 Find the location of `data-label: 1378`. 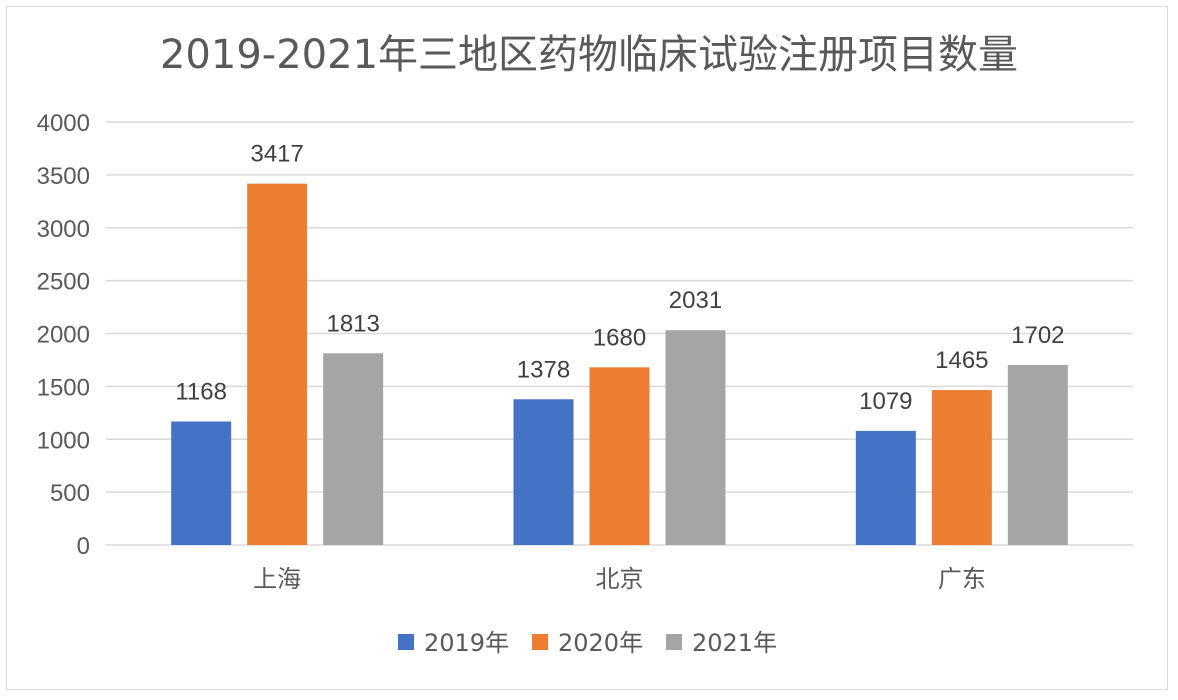

data-label: 1378 is located at coordinates (543, 369).